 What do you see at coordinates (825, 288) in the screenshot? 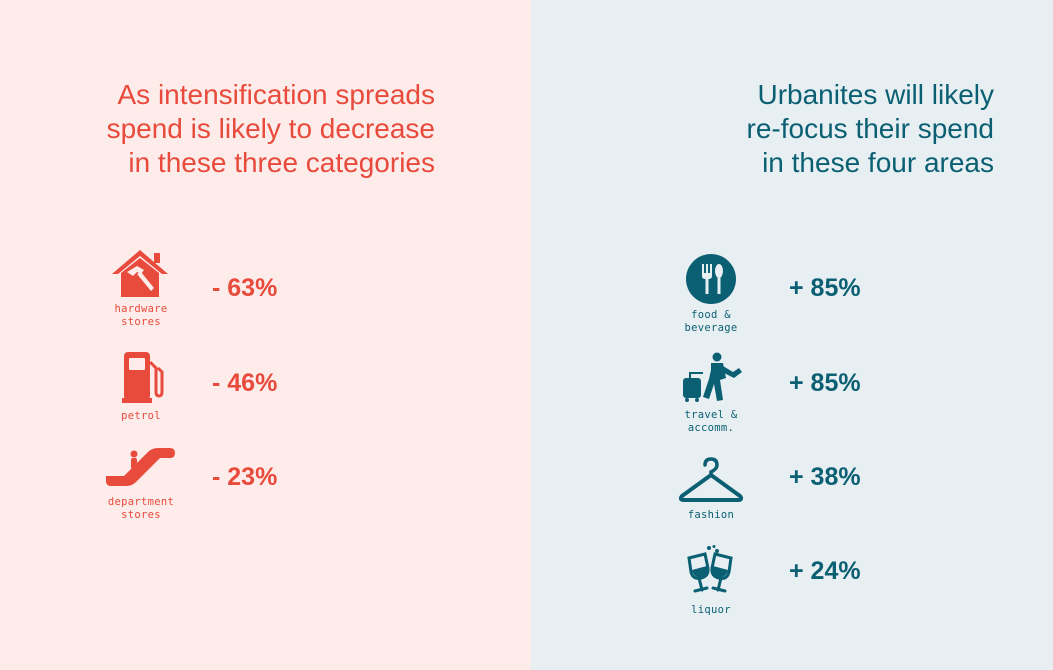
I see `value-food-beverage: + 85%` at bounding box center [825, 288].